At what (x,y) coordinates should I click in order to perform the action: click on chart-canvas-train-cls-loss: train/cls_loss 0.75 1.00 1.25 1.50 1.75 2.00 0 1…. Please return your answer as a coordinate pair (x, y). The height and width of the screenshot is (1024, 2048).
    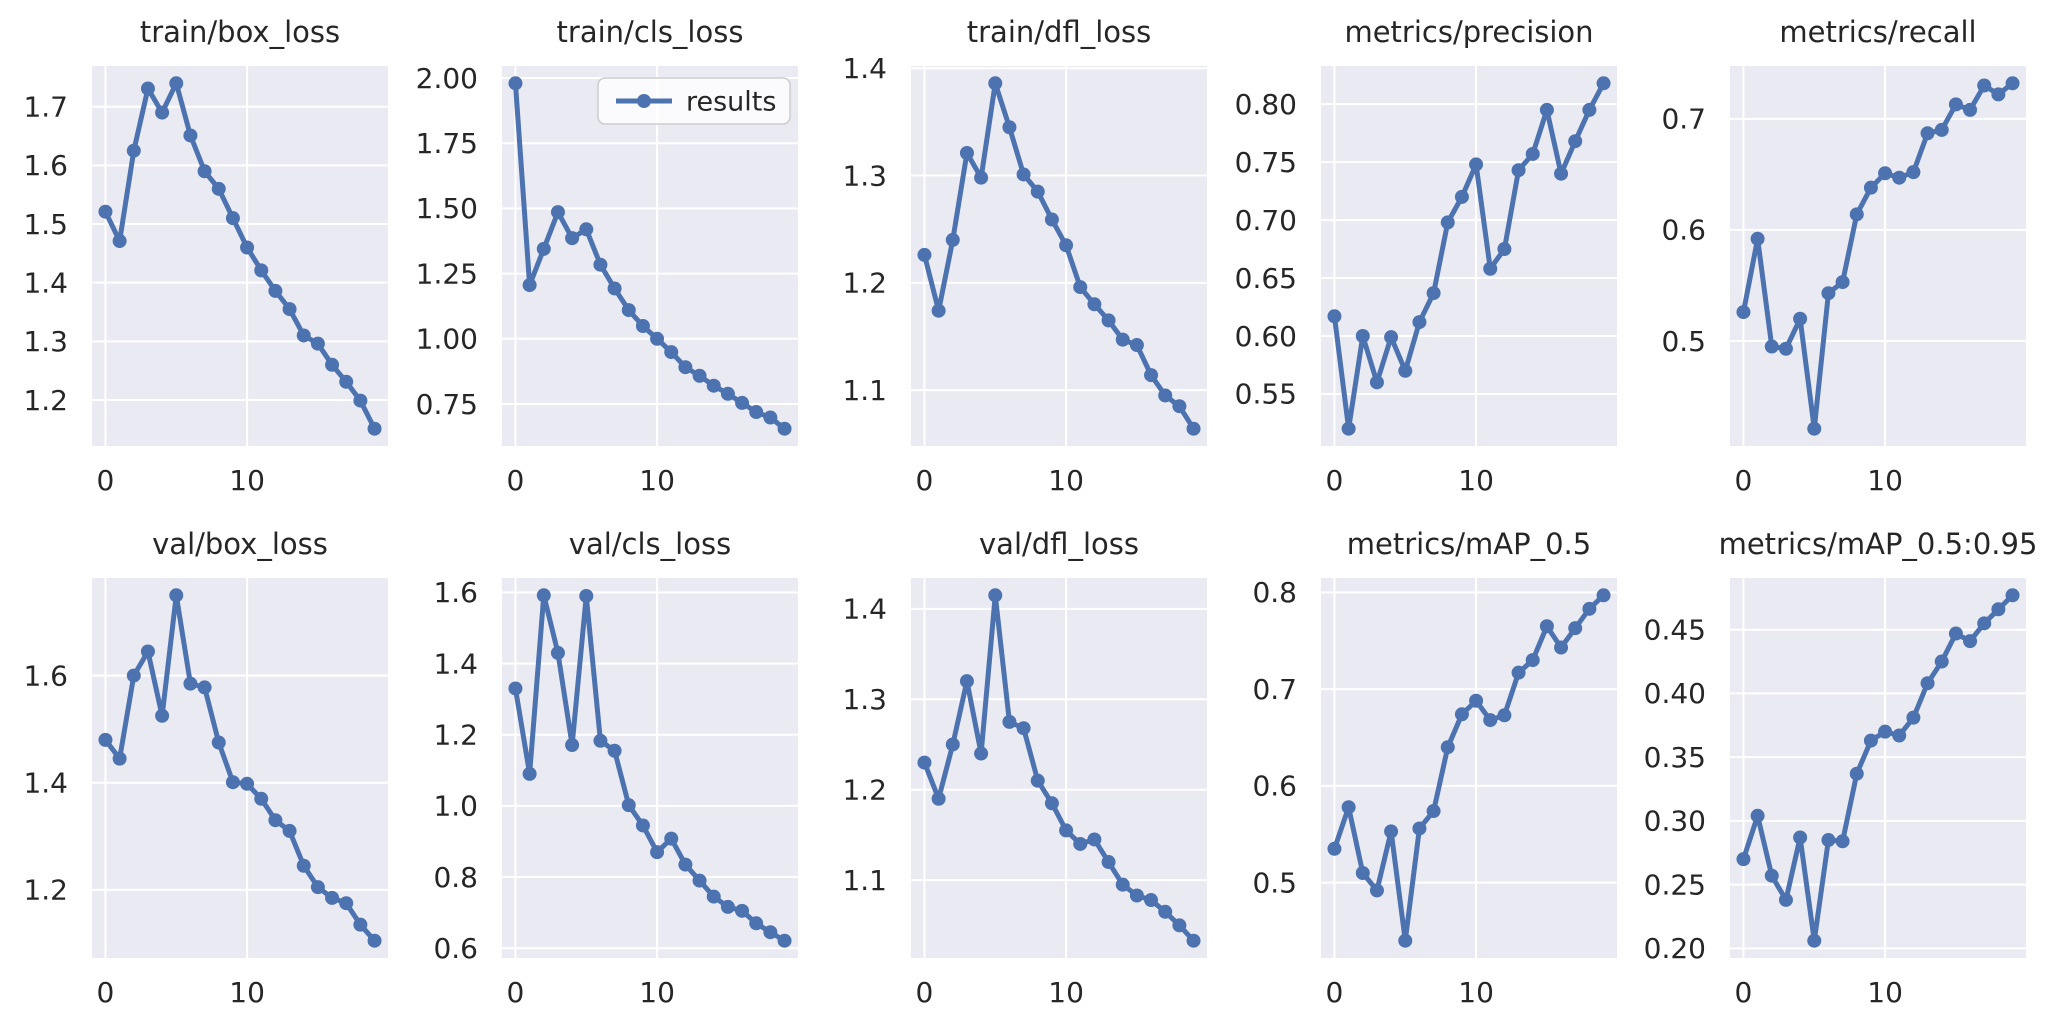
    Looking at the image, I should click on (606, 256).